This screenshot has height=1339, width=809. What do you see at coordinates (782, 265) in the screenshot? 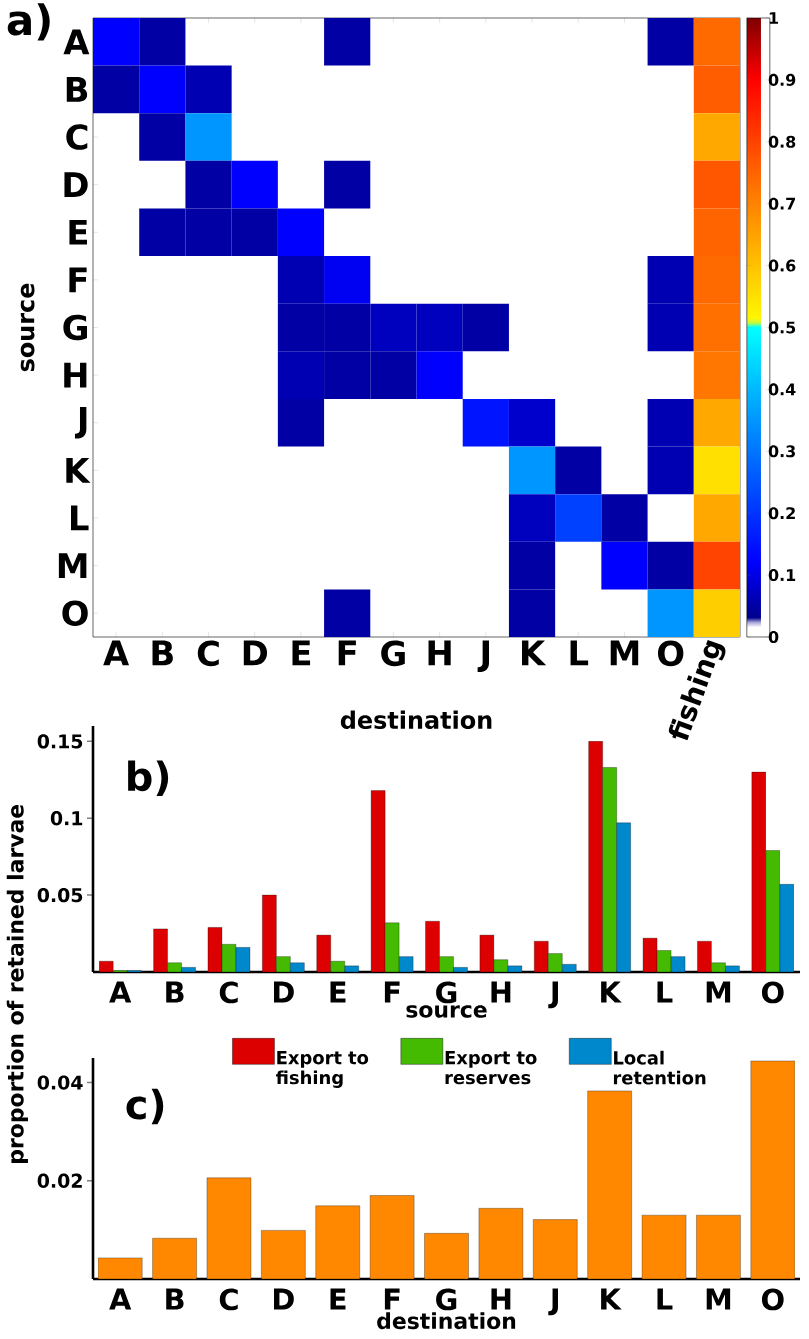
I see `color-bar-label: 0.6` at bounding box center [782, 265].